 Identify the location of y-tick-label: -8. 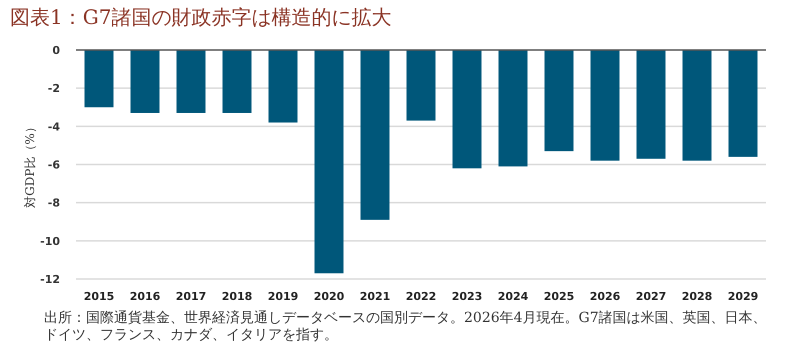
(54, 203).